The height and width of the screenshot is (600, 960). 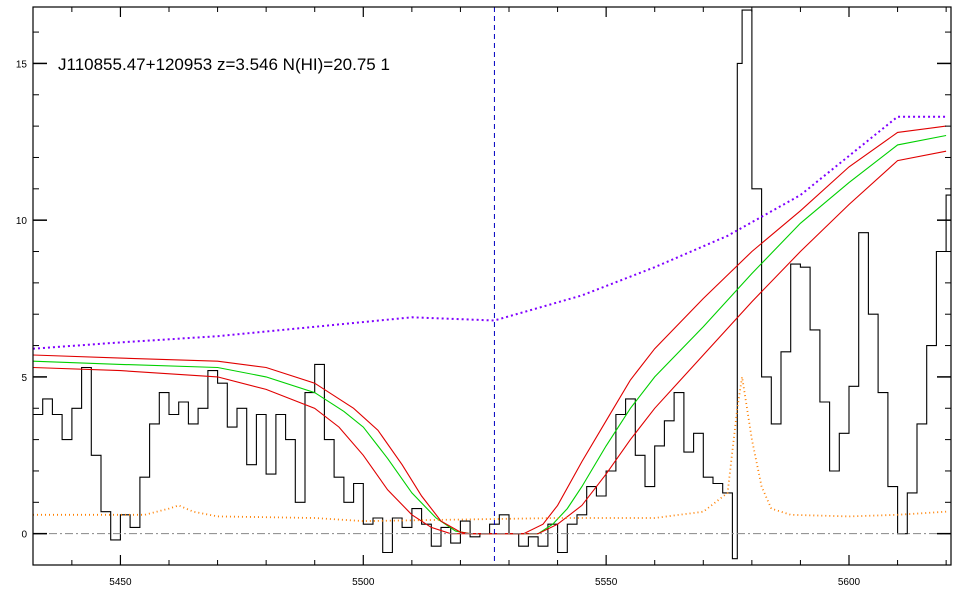 What do you see at coordinates (24, 535) in the screenshot?
I see `y-tick-label: 0` at bounding box center [24, 535].